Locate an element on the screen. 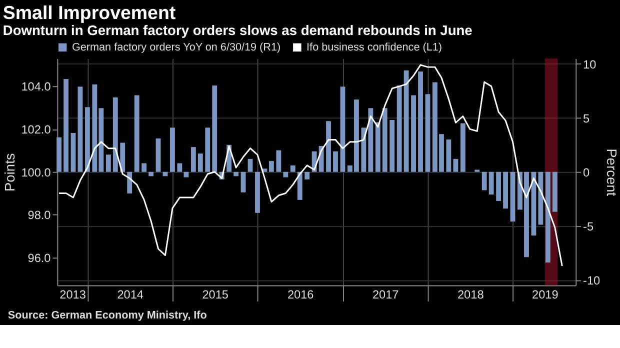 The height and width of the screenshot is (348, 620). y-axis-title: Points is located at coordinates (10, 172).